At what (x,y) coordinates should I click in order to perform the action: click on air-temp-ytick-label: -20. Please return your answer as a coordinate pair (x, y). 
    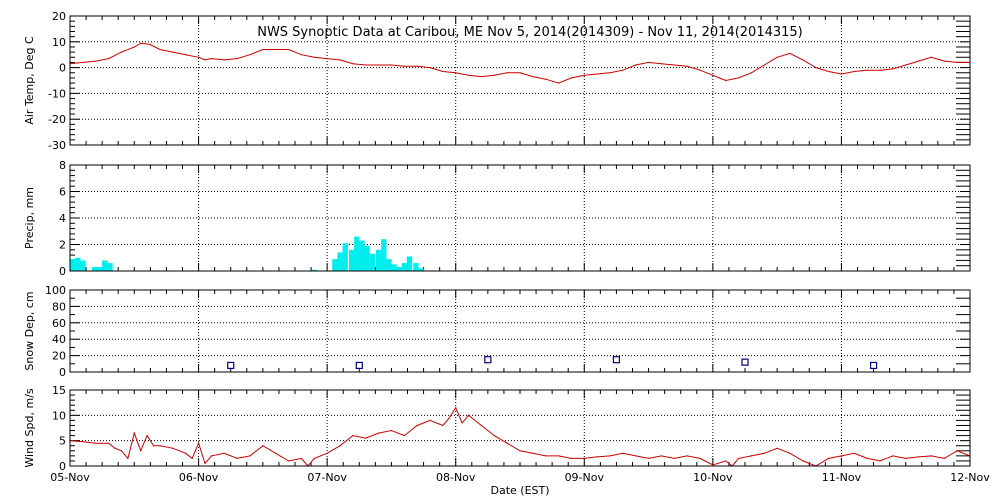
    Looking at the image, I should click on (57, 119).